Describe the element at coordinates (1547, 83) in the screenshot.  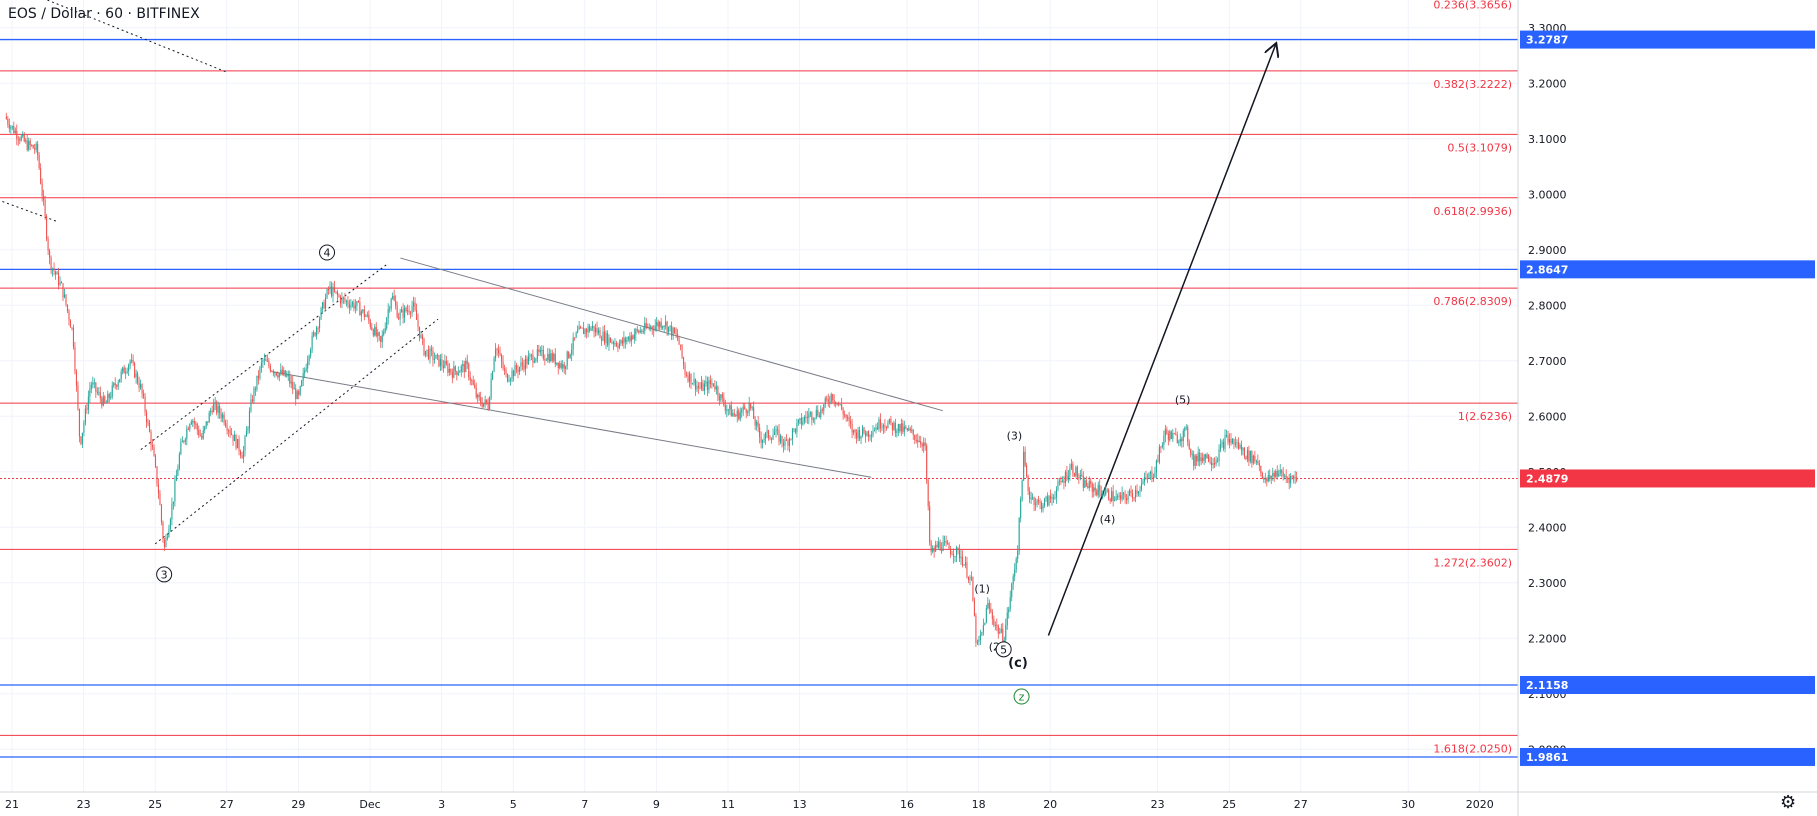
I see `price-tick-label: 3.2000` at that location.